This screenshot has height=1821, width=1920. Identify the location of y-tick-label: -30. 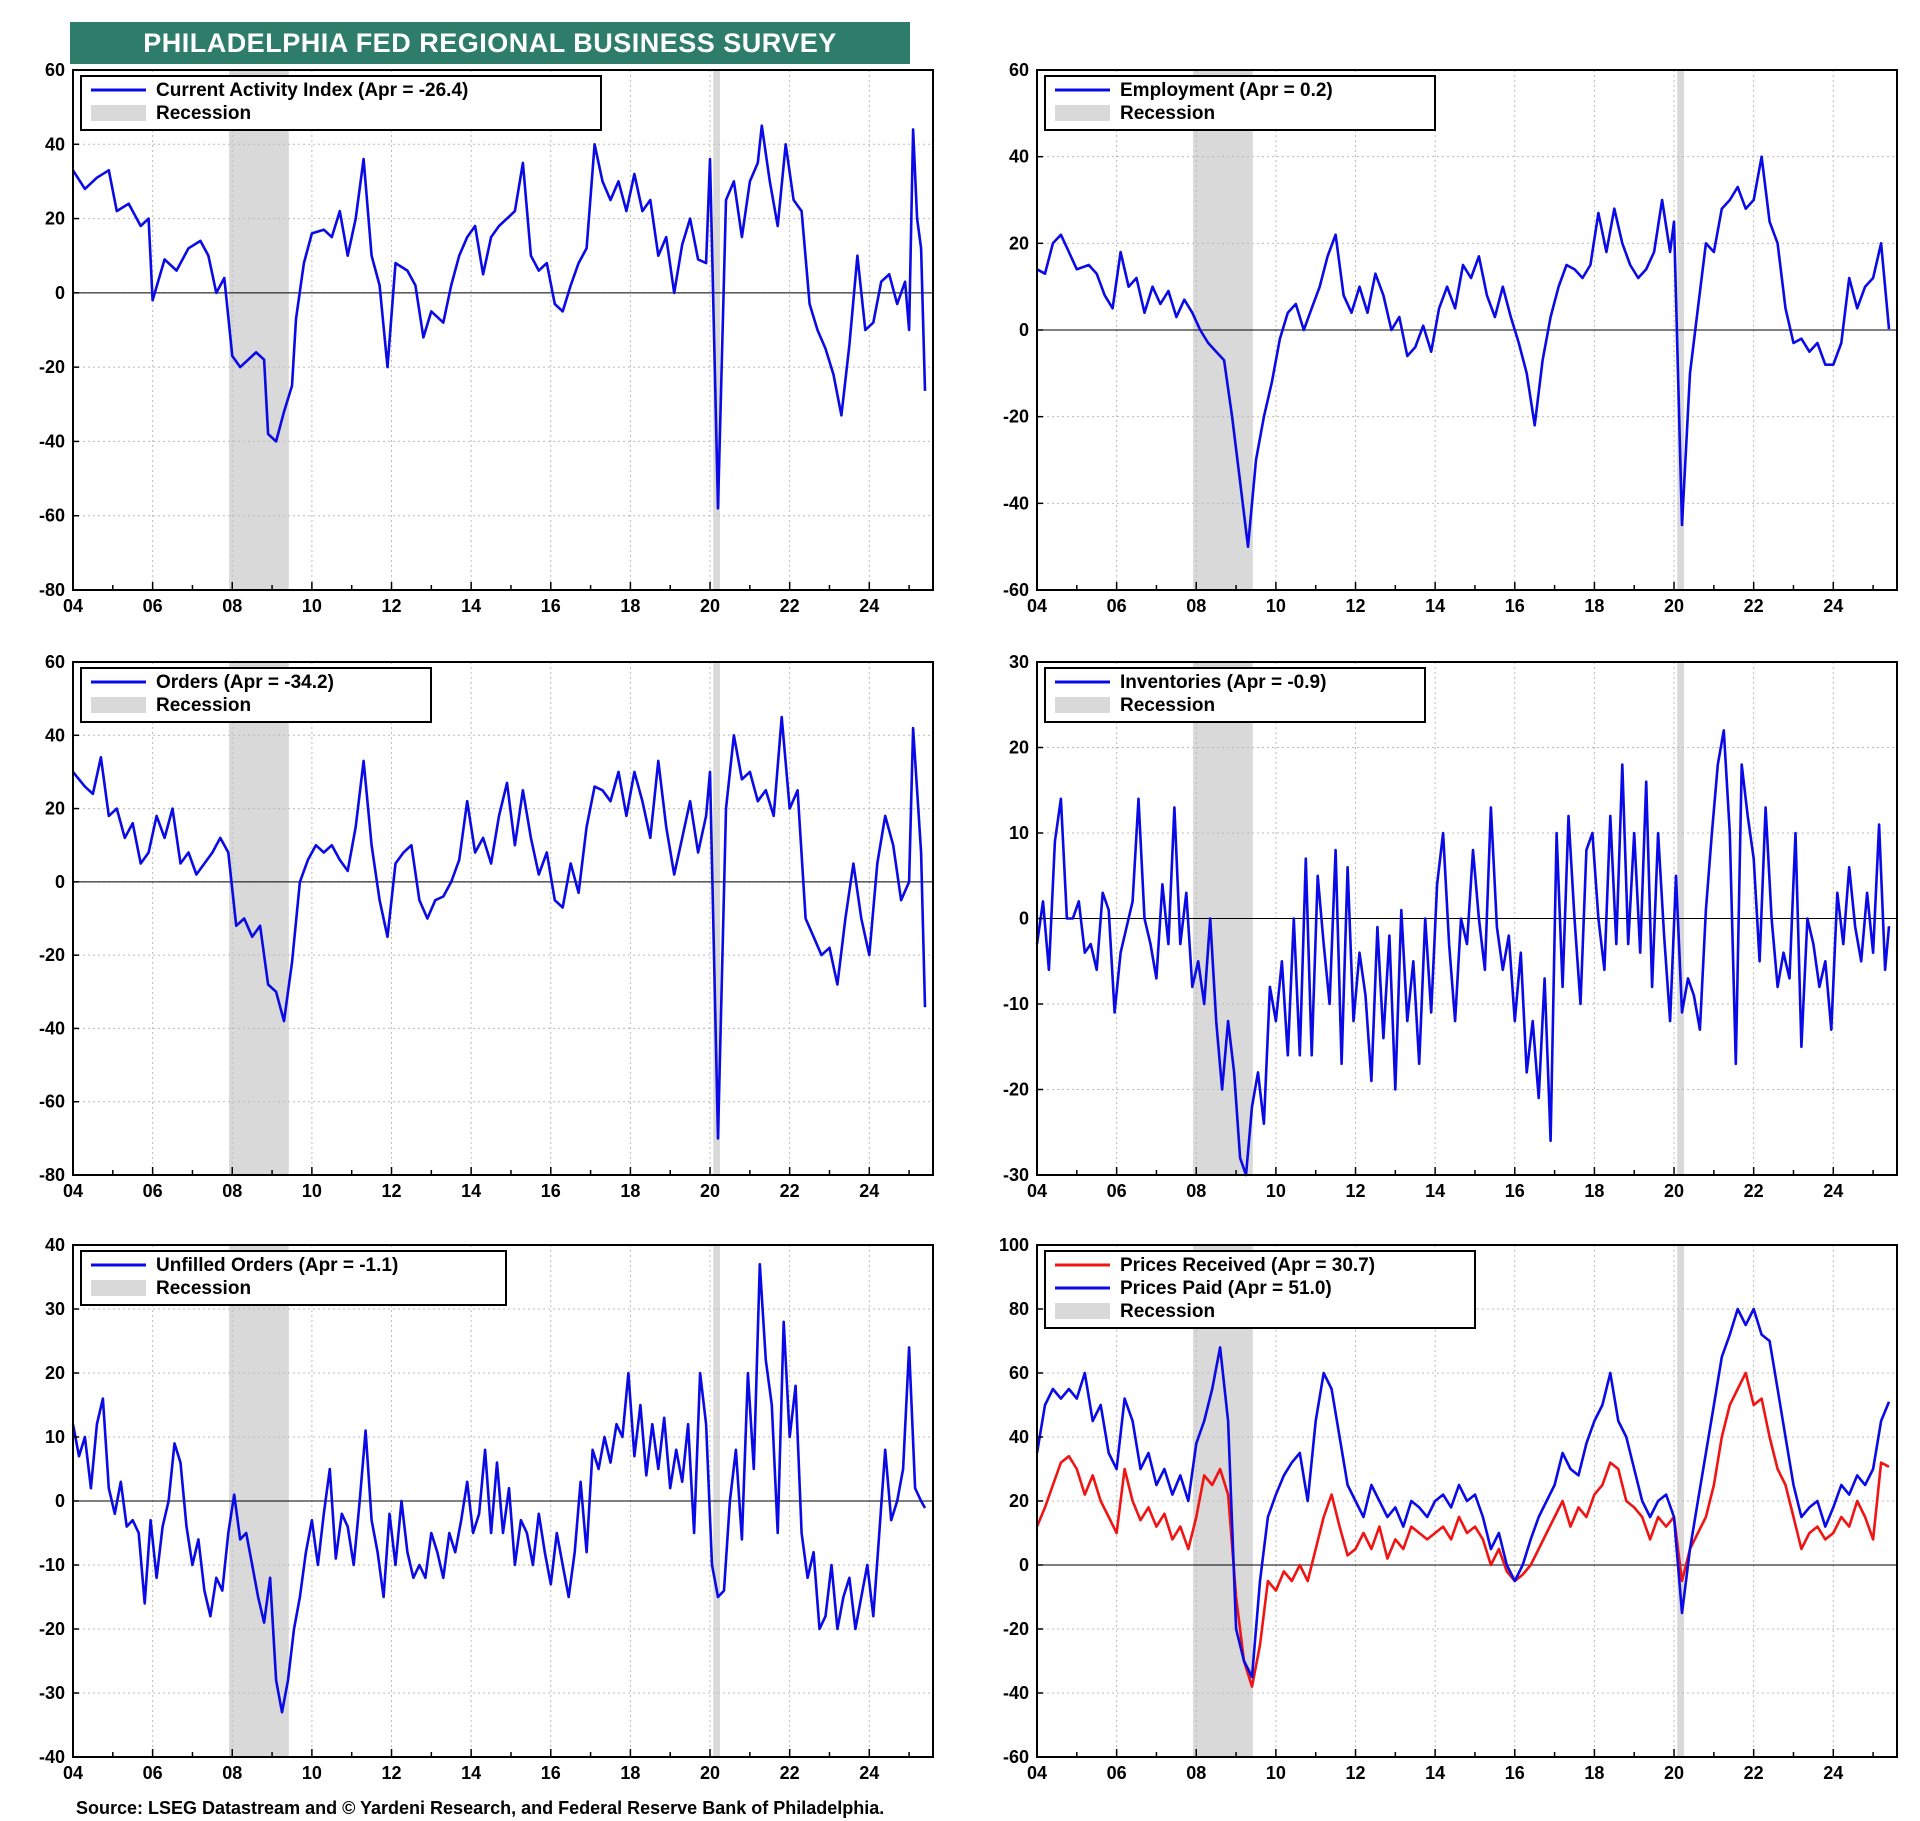
(1016, 1175).